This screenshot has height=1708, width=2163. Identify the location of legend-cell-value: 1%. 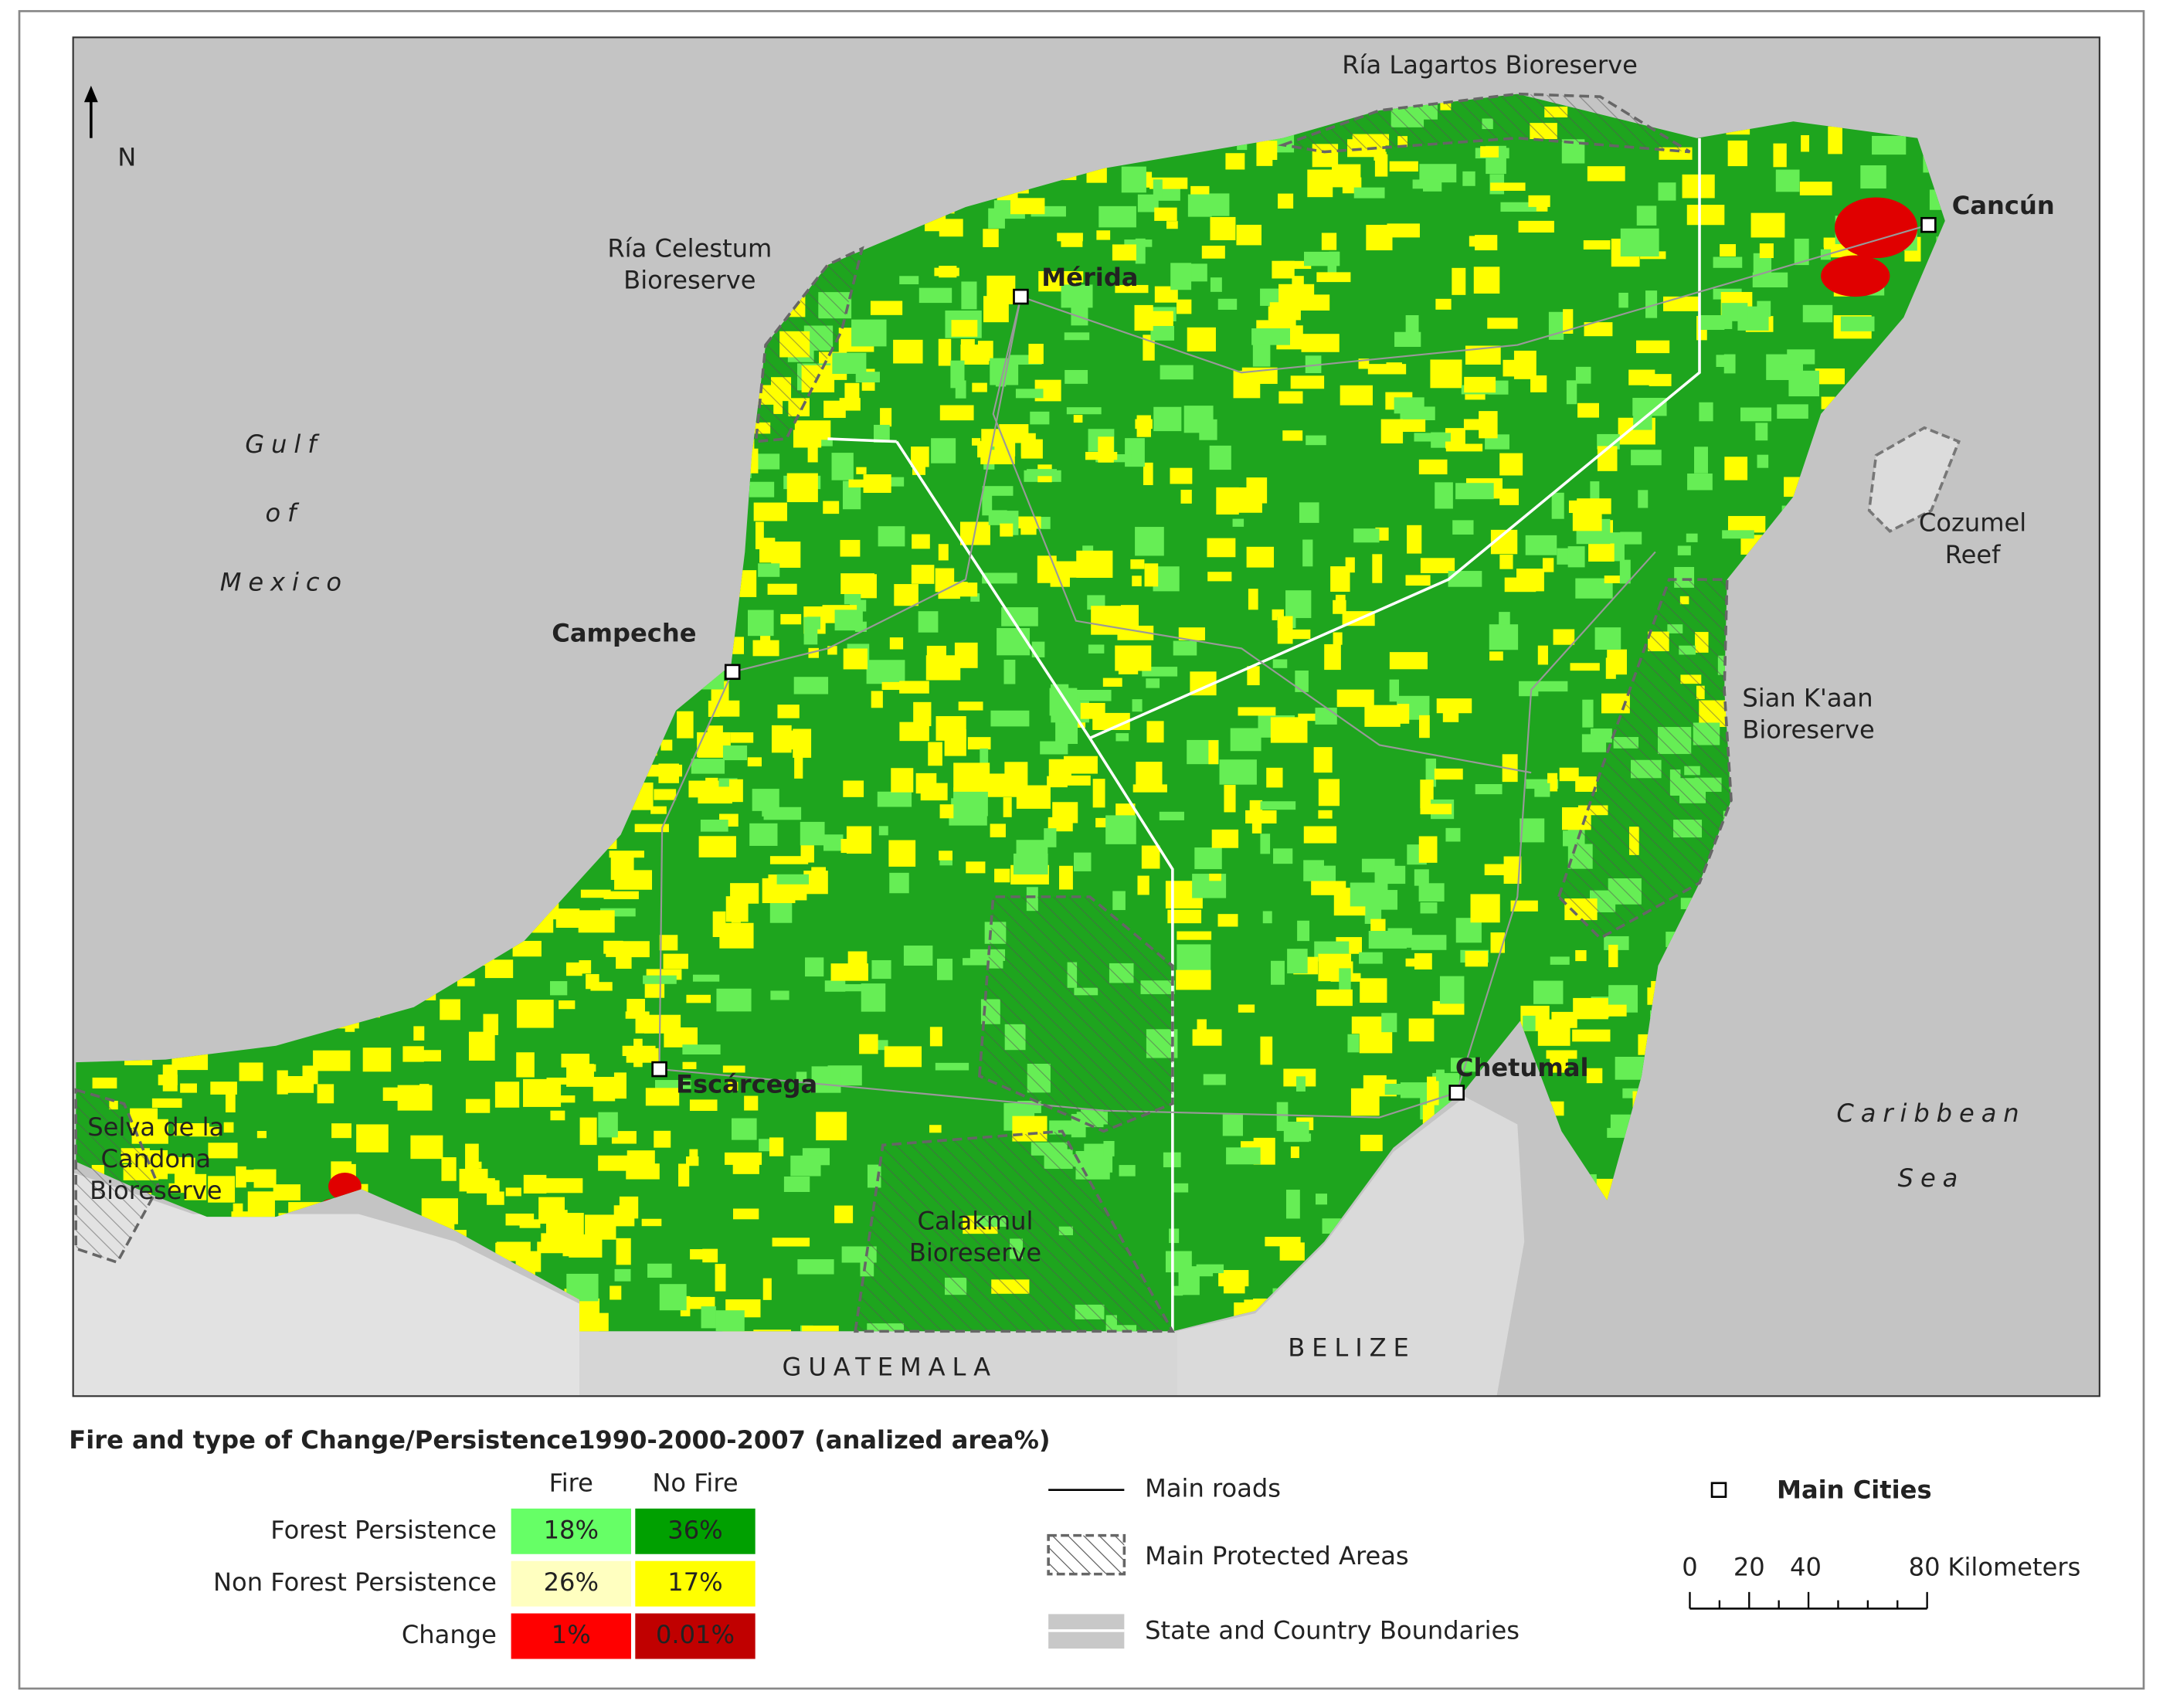
(571, 1634).